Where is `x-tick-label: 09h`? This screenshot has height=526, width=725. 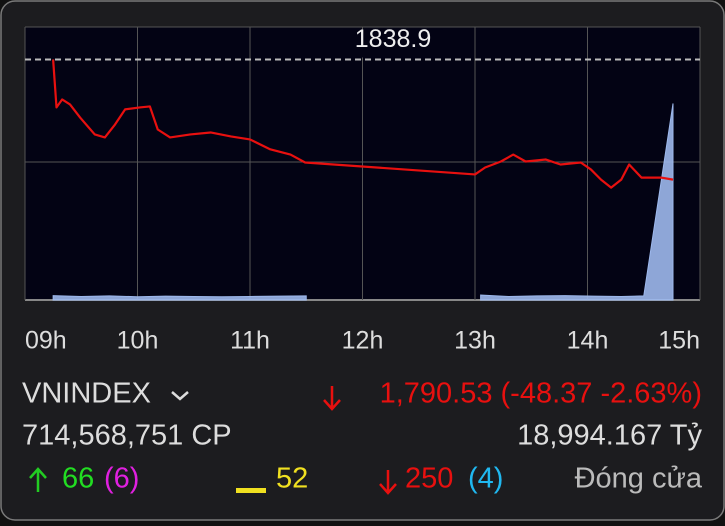
x-tick-label: 09h is located at coordinates (46, 341).